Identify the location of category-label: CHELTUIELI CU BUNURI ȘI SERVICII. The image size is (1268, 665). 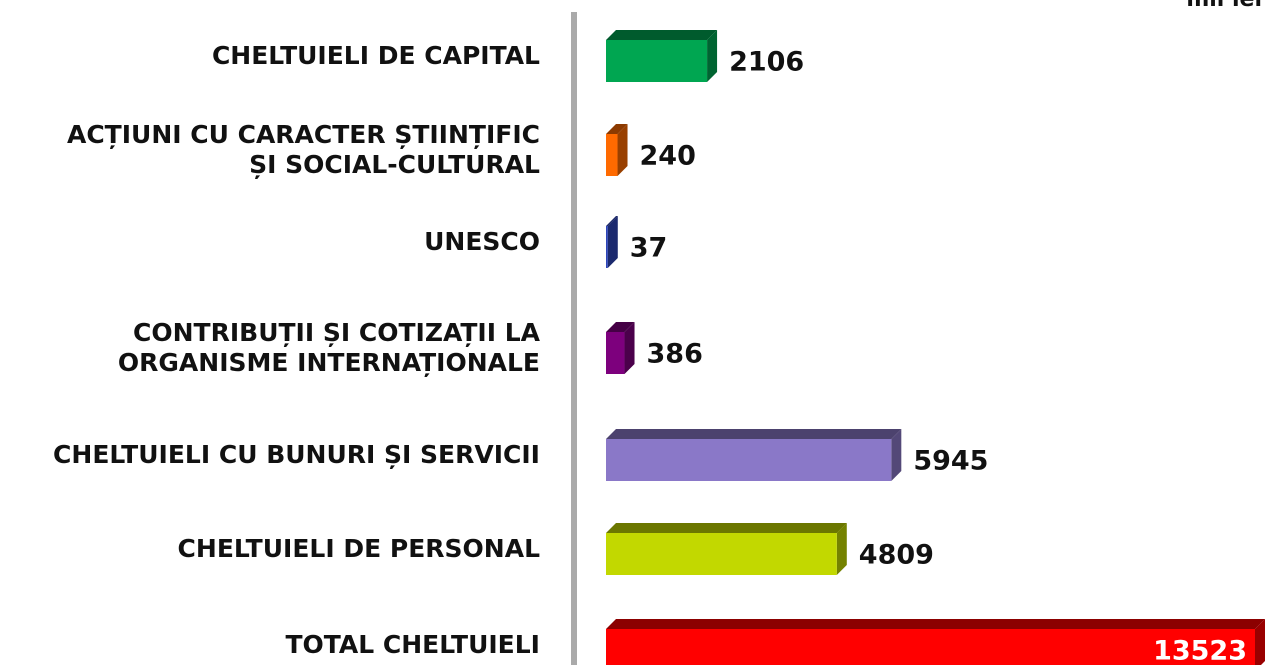
(296, 454).